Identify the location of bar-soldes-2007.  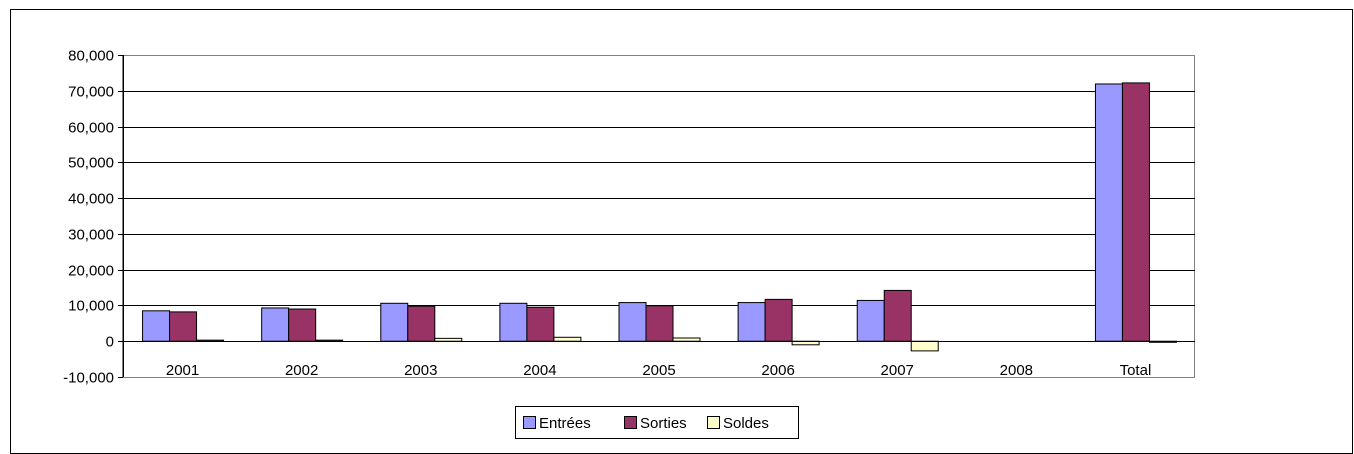
(924, 346).